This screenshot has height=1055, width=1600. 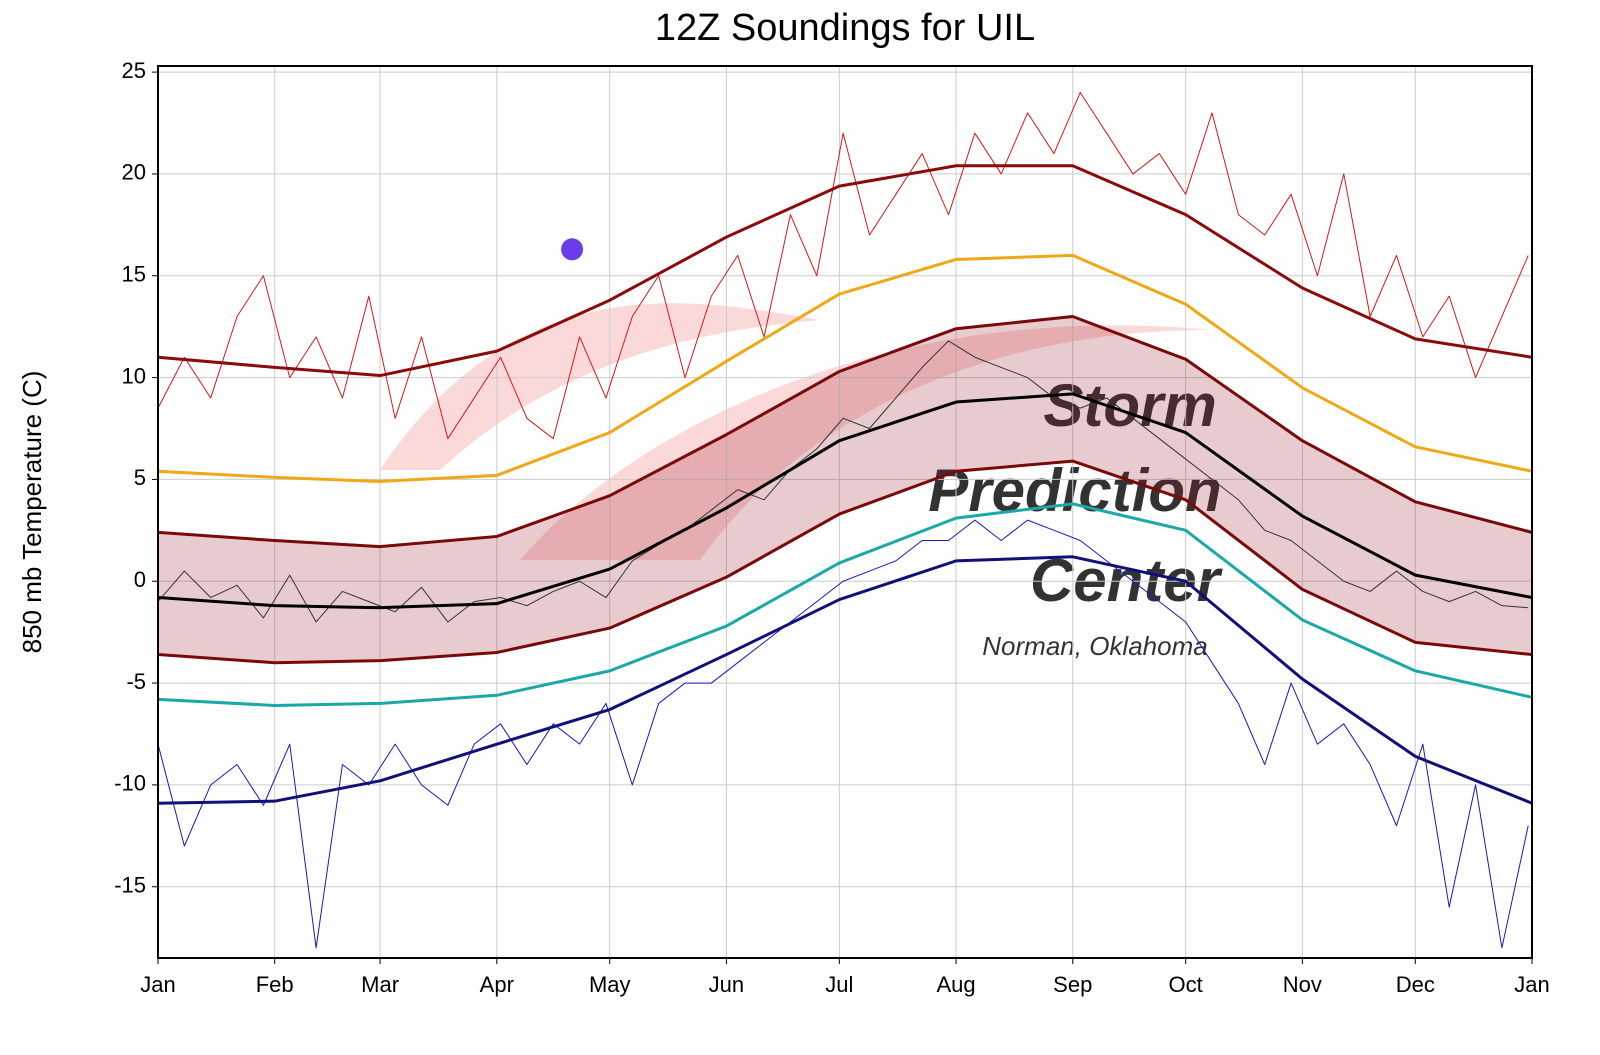 What do you see at coordinates (497, 984) in the screenshot?
I see `x-tick-label: Apr` at bounding box center [497, 984].